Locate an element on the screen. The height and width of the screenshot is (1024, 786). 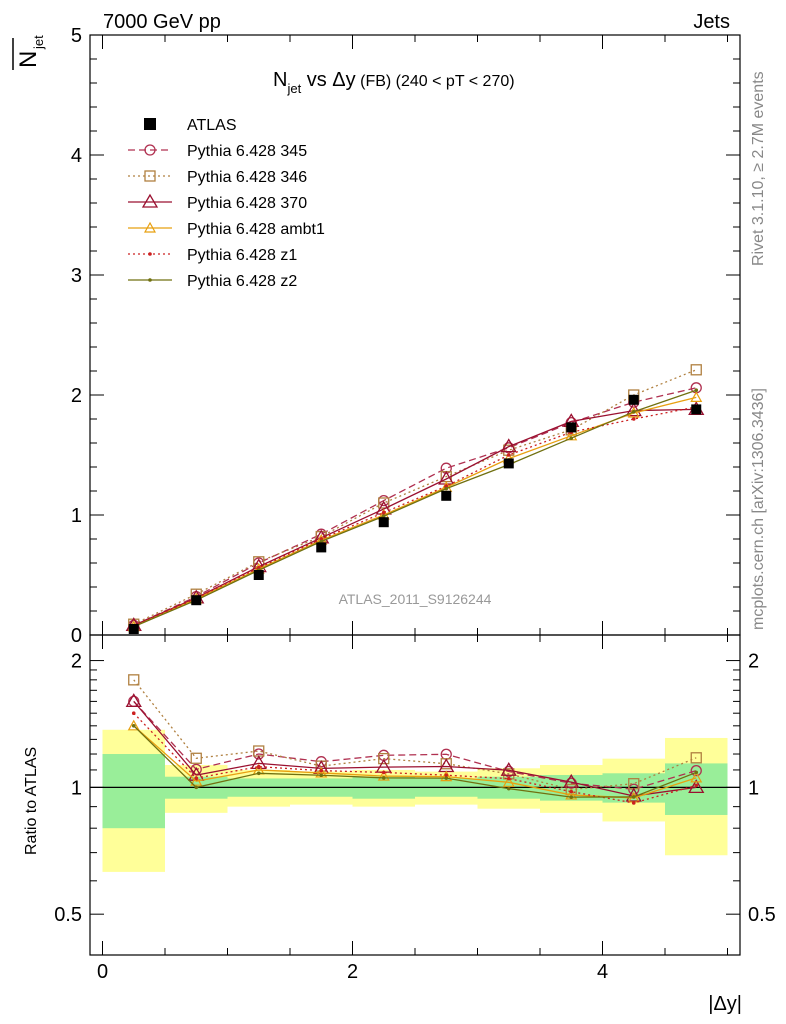
ratio-tick-label-left: 2 is located at coordinates (76, 662).